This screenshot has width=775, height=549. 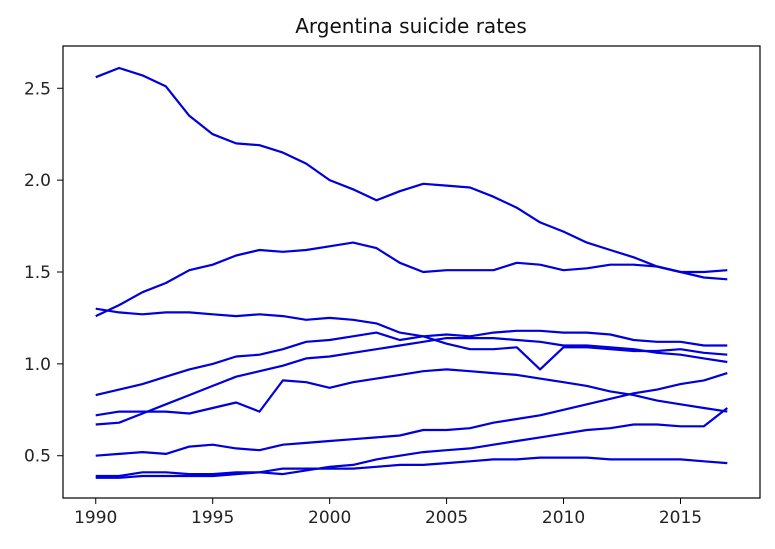 What do you see at coordinates (446, 518) in the screenshot?
I see `x-tick-label: 2005` at bounding box center [446, 518].